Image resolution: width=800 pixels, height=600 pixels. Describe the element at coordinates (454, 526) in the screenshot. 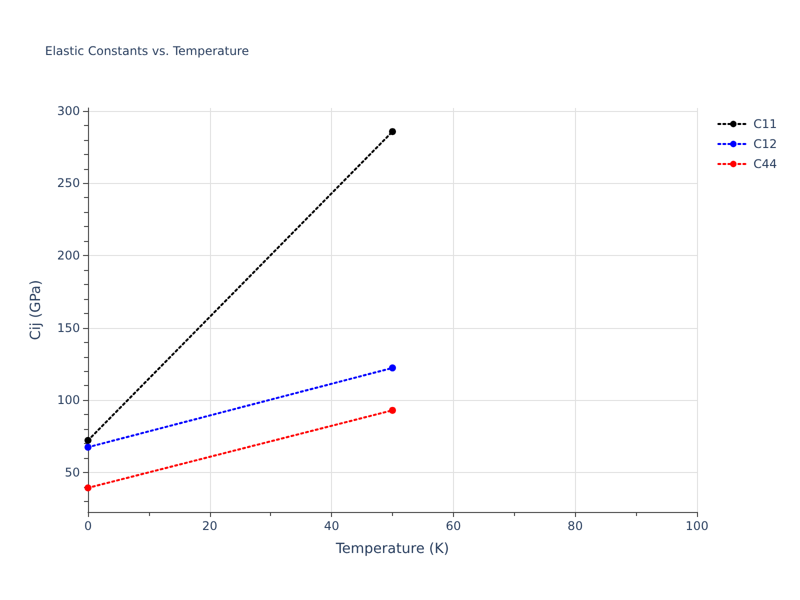

I see `x-tick-label: 60` at that location.